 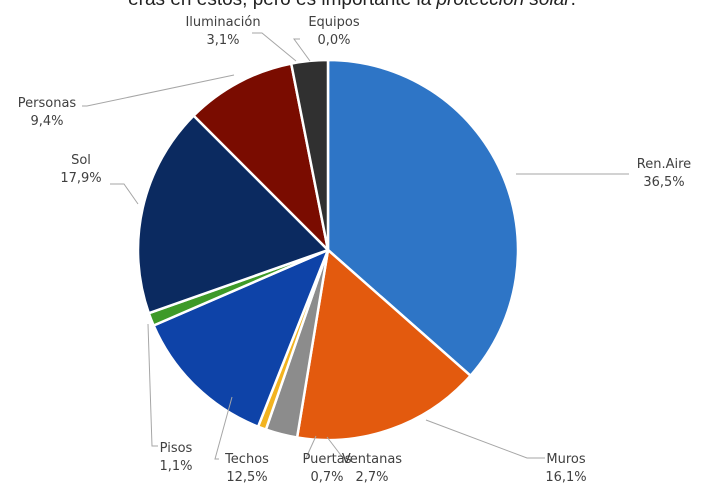 What do you see at coordinates (302, 50) in the screenshot?
I see `leader-line-equipos` at bounding box center [302, 50].